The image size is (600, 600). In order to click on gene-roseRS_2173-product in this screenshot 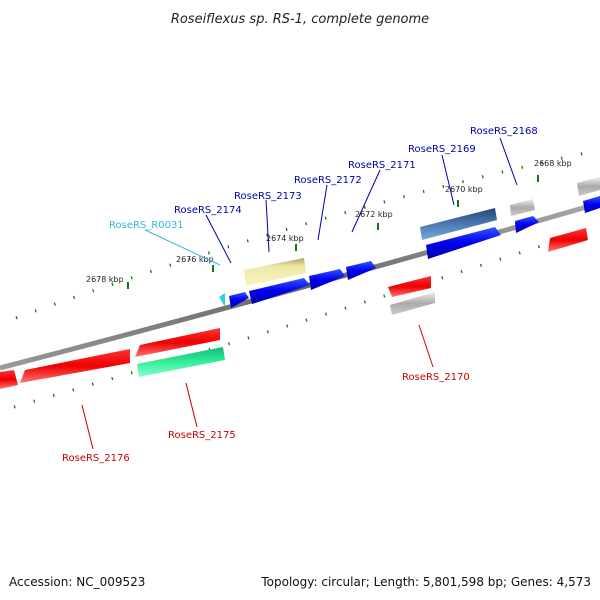, I will do `click(275, 272)`.